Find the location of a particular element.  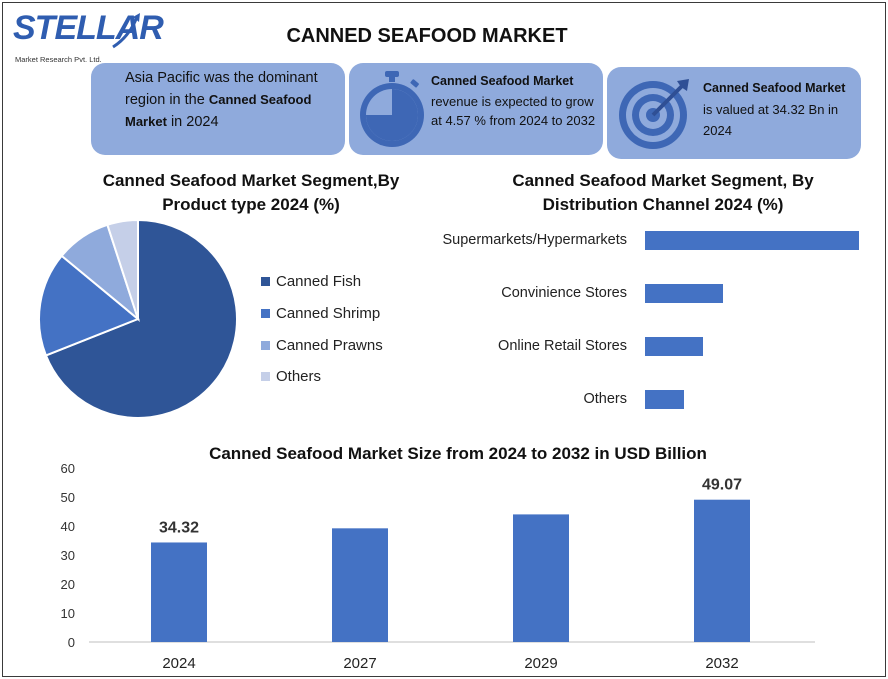

legend-item: Canned Fish is located at coordinates (322, 282).